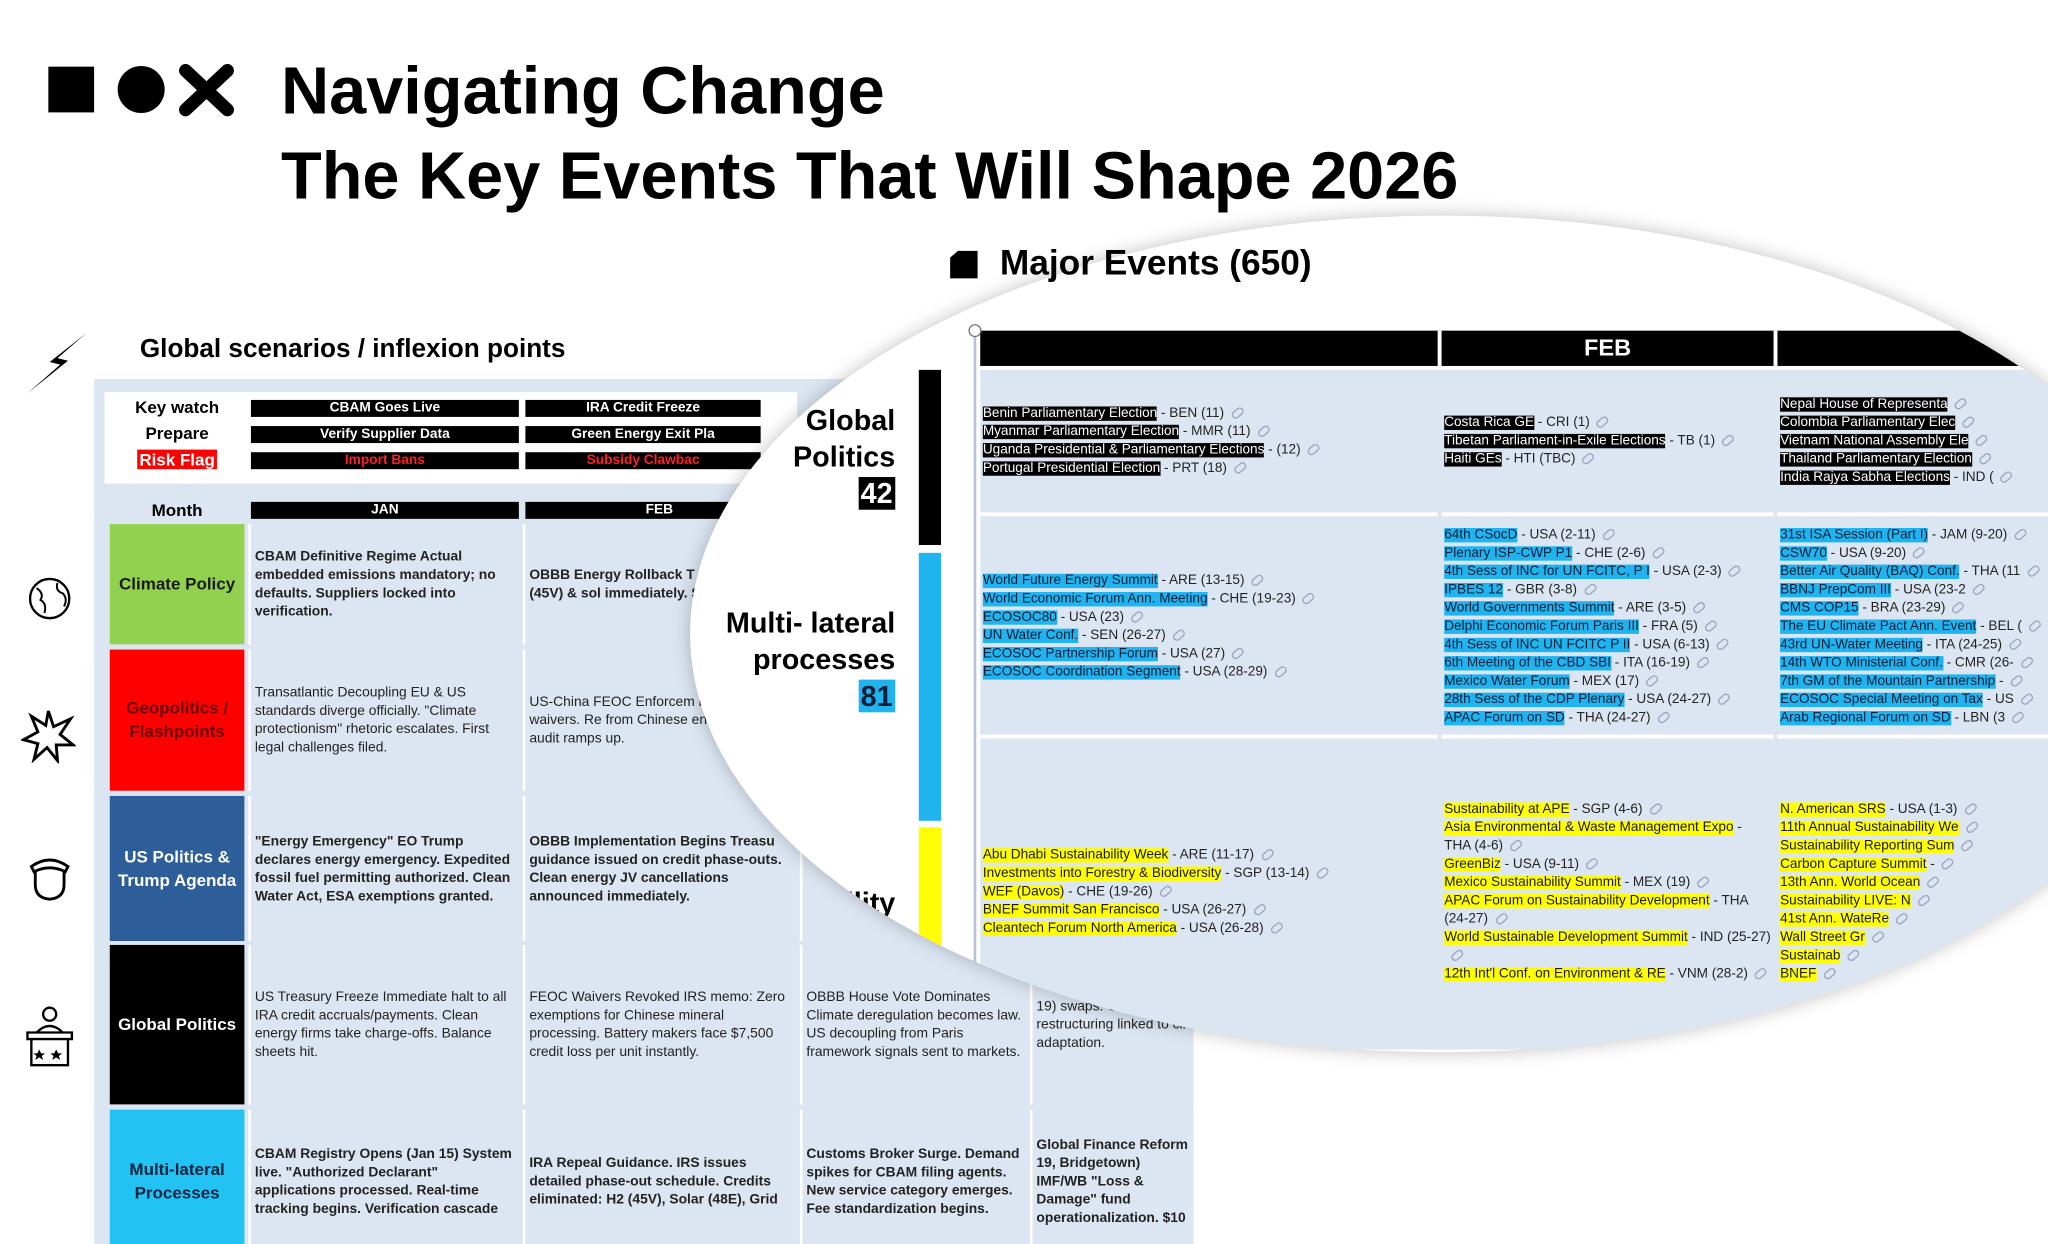 Image resolution: width=2048 pixels, height=1244 pixels. I want to click on icon-head, so click(49, 879).